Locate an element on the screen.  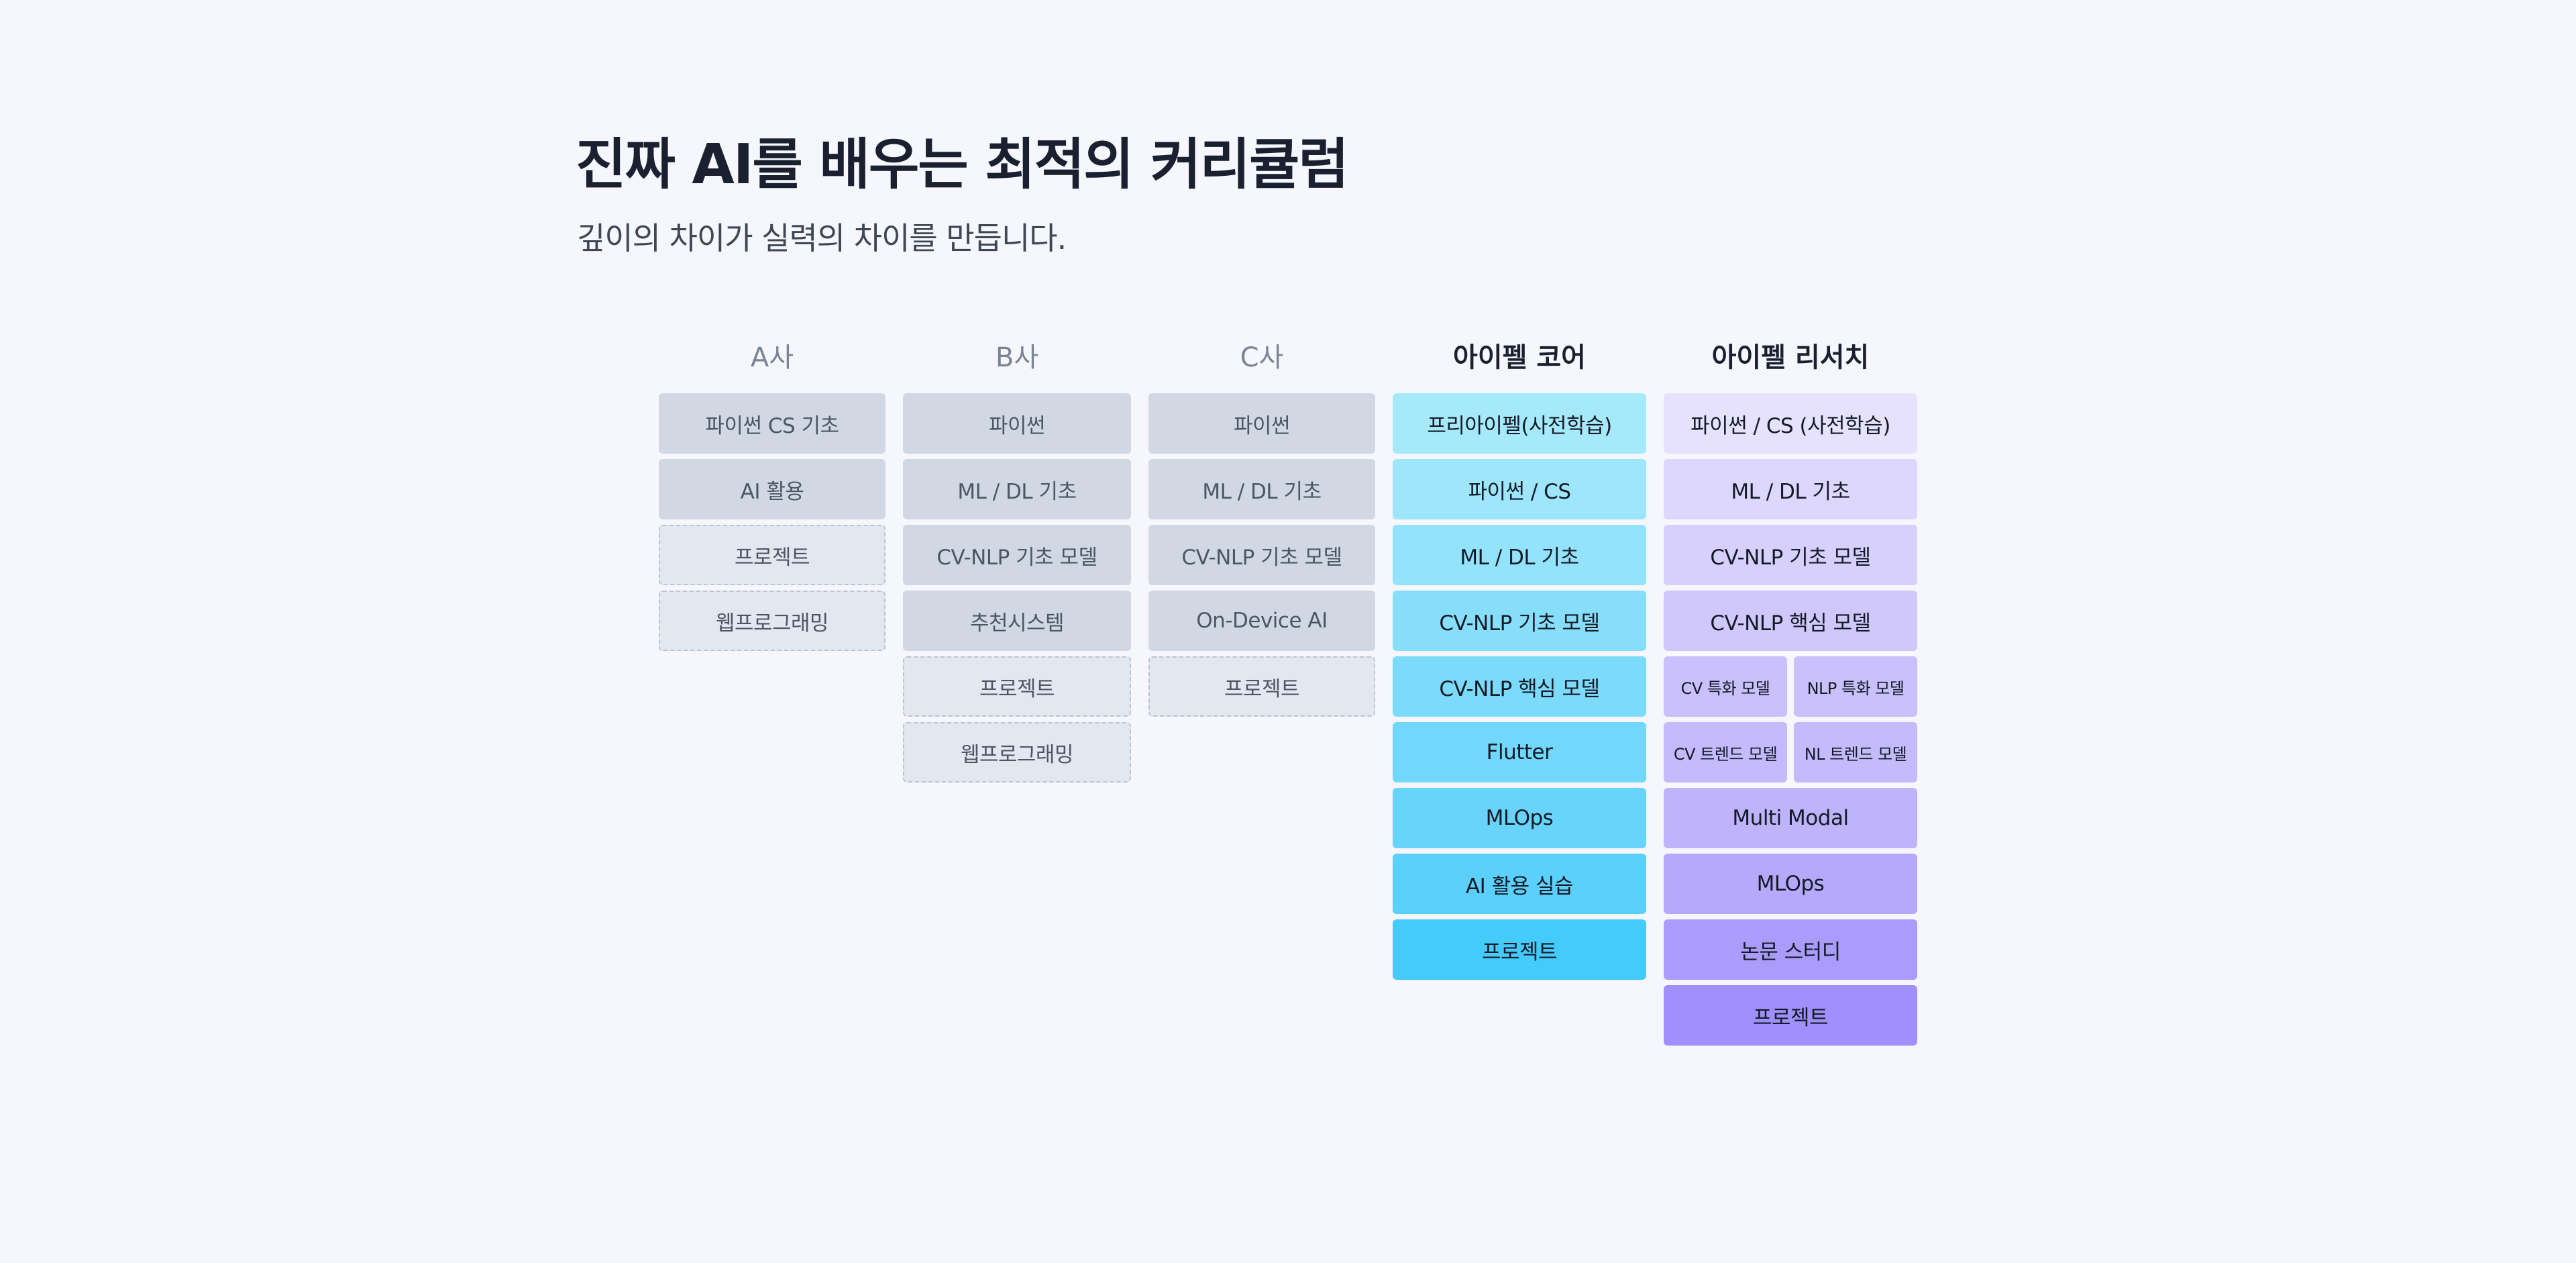
curriculum-item-split: CV 특화 모델 NLP 특화 모델 is located at coordinates (1790, 686).